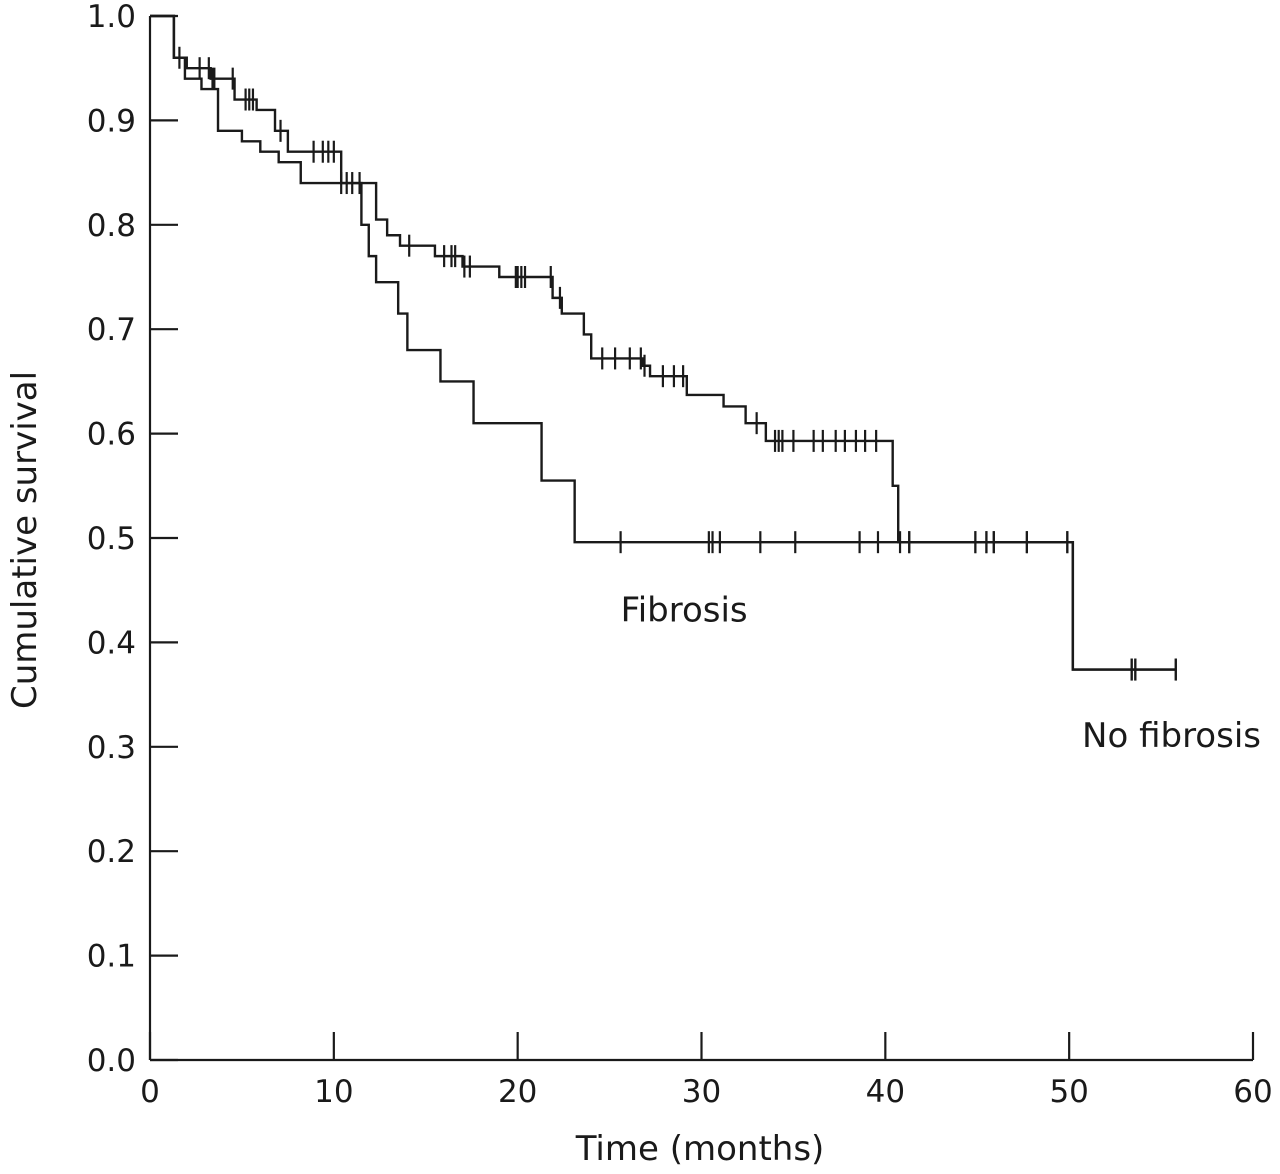 Image resolution: width=1280 pixels, height=1174 pixels. What do you see at coordinates (684, 611) in the screenshot?
I see `series-label-fibrosis: Fibrosis` at bounding box center [684, 611].